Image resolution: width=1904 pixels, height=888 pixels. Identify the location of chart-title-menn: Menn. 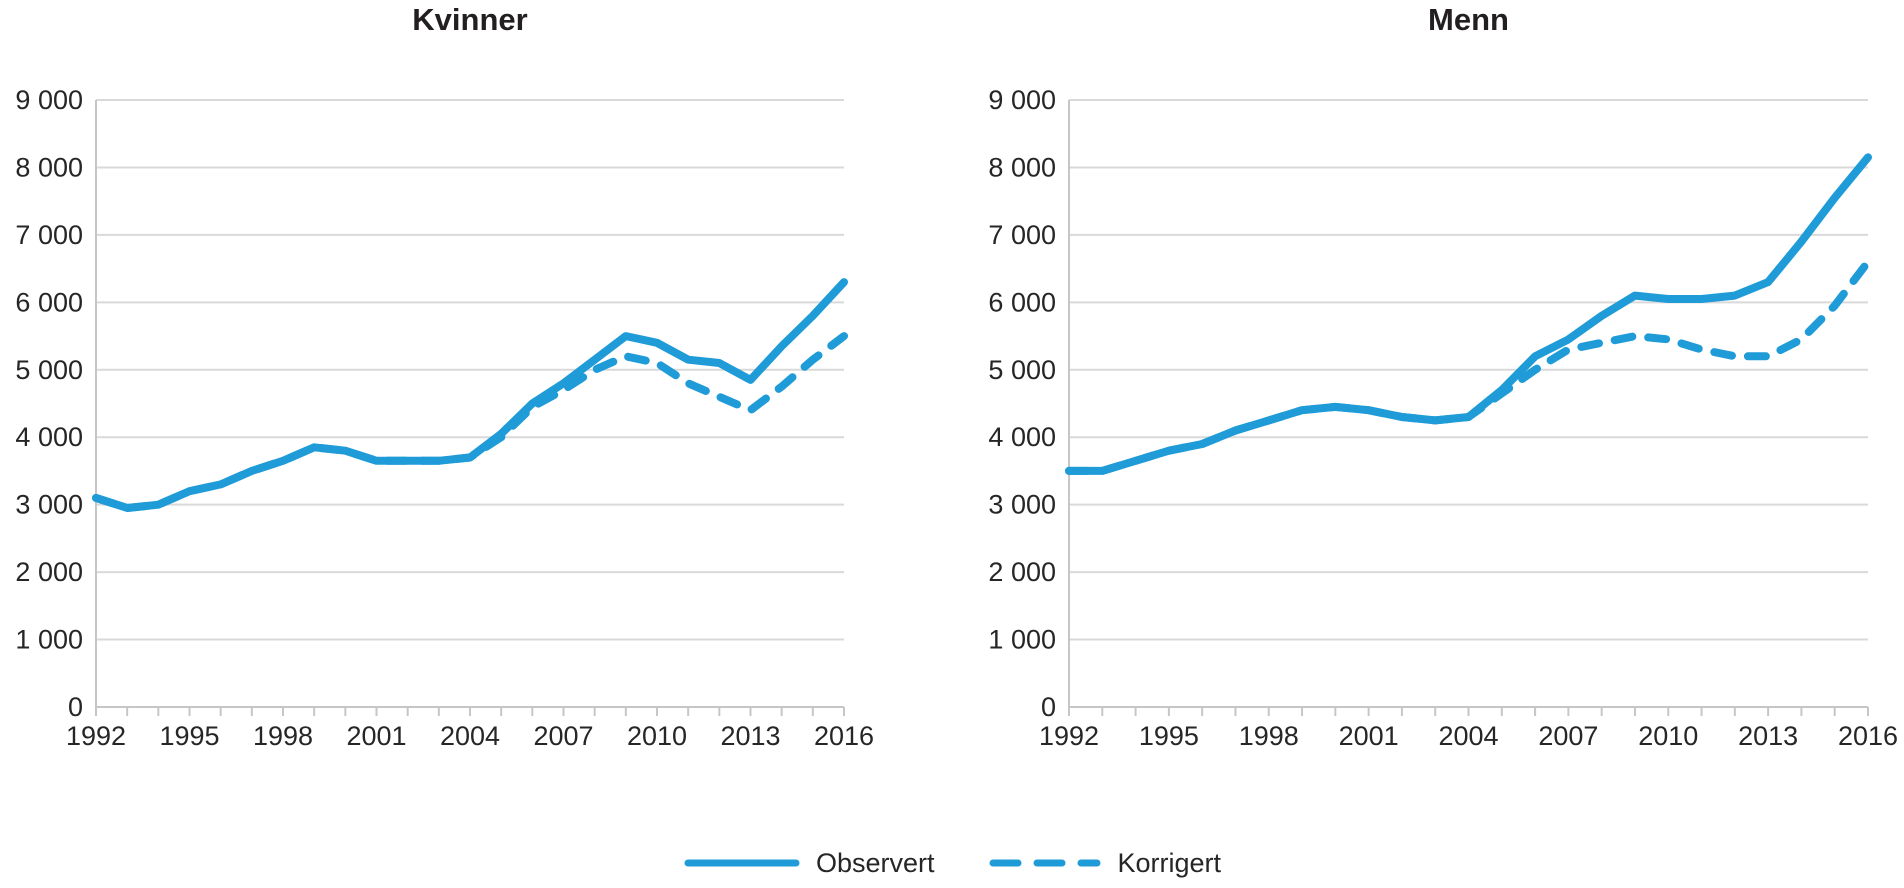
(1468, 19).